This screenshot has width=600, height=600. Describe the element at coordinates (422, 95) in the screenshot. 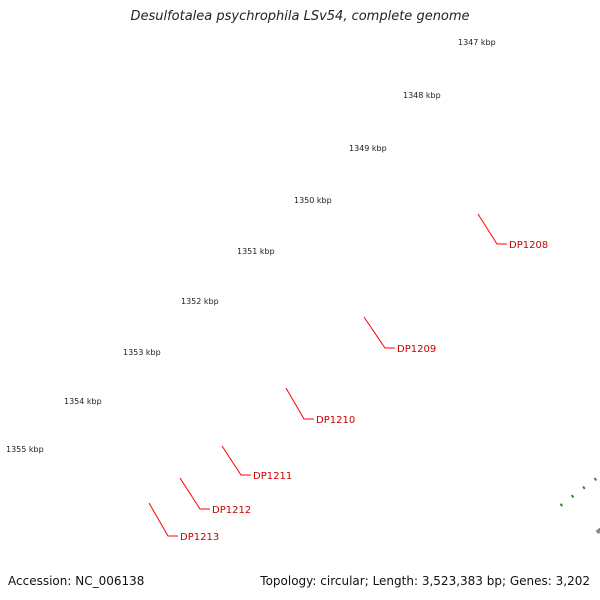

I see `scale-label: 1348 kbp` at that location.